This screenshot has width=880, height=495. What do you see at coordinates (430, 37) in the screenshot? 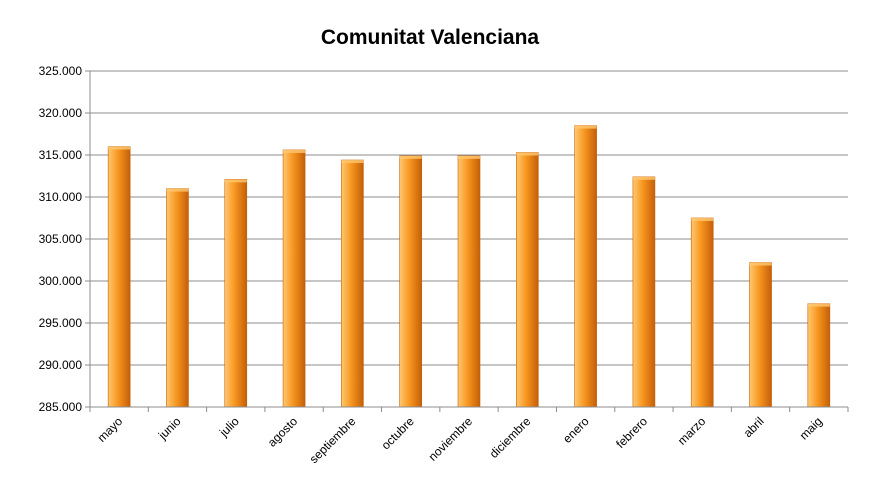
I see `chart-title: Comunitat Valenciana` at bounding box center [430, 37].